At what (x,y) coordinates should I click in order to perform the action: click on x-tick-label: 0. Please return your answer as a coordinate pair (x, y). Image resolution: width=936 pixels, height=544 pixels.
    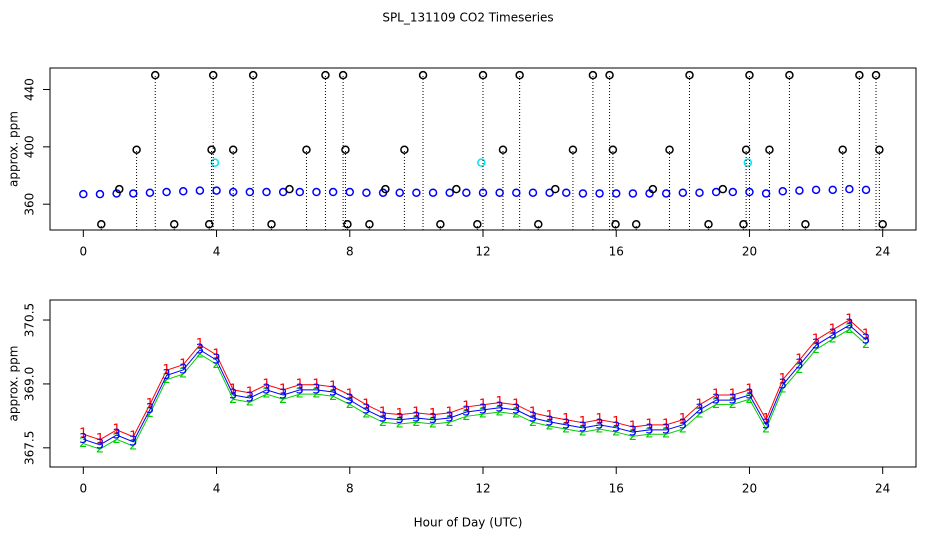
    Looking at the image, I should click on (83, 252).